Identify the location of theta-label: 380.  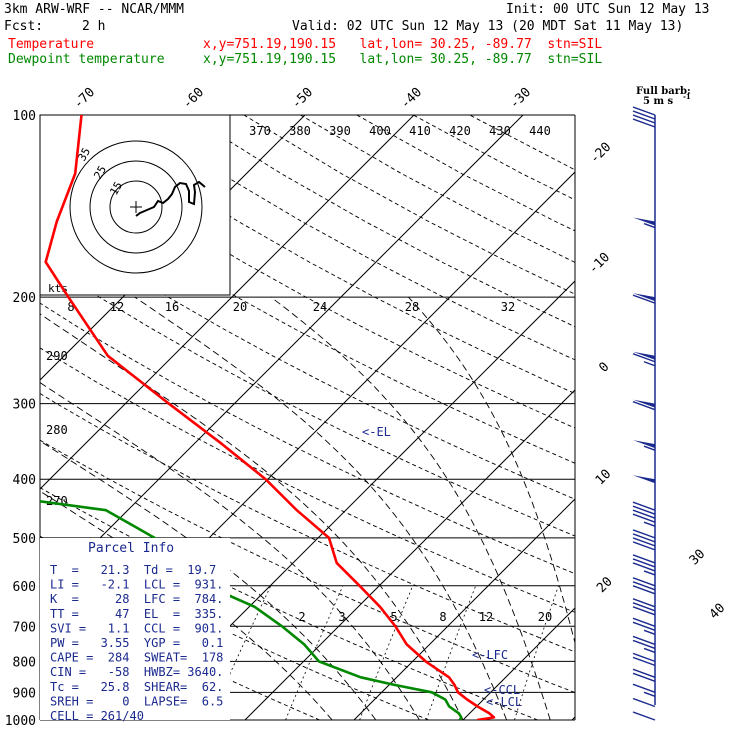
(300, 131).